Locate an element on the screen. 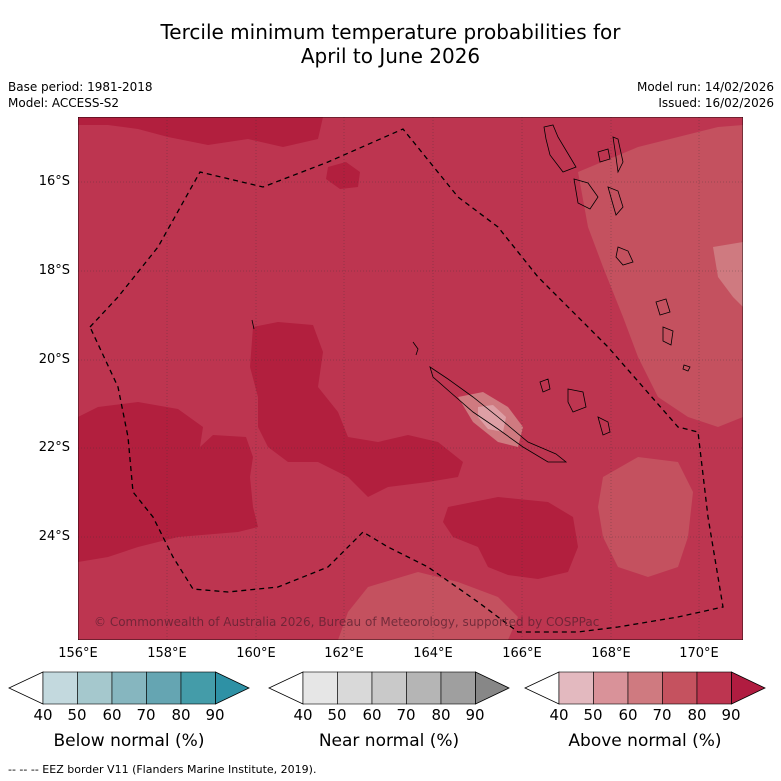 The height and width of the screenshot is (781, 781). colorbar-below-normal-segments is located at coordinates (129, 688).